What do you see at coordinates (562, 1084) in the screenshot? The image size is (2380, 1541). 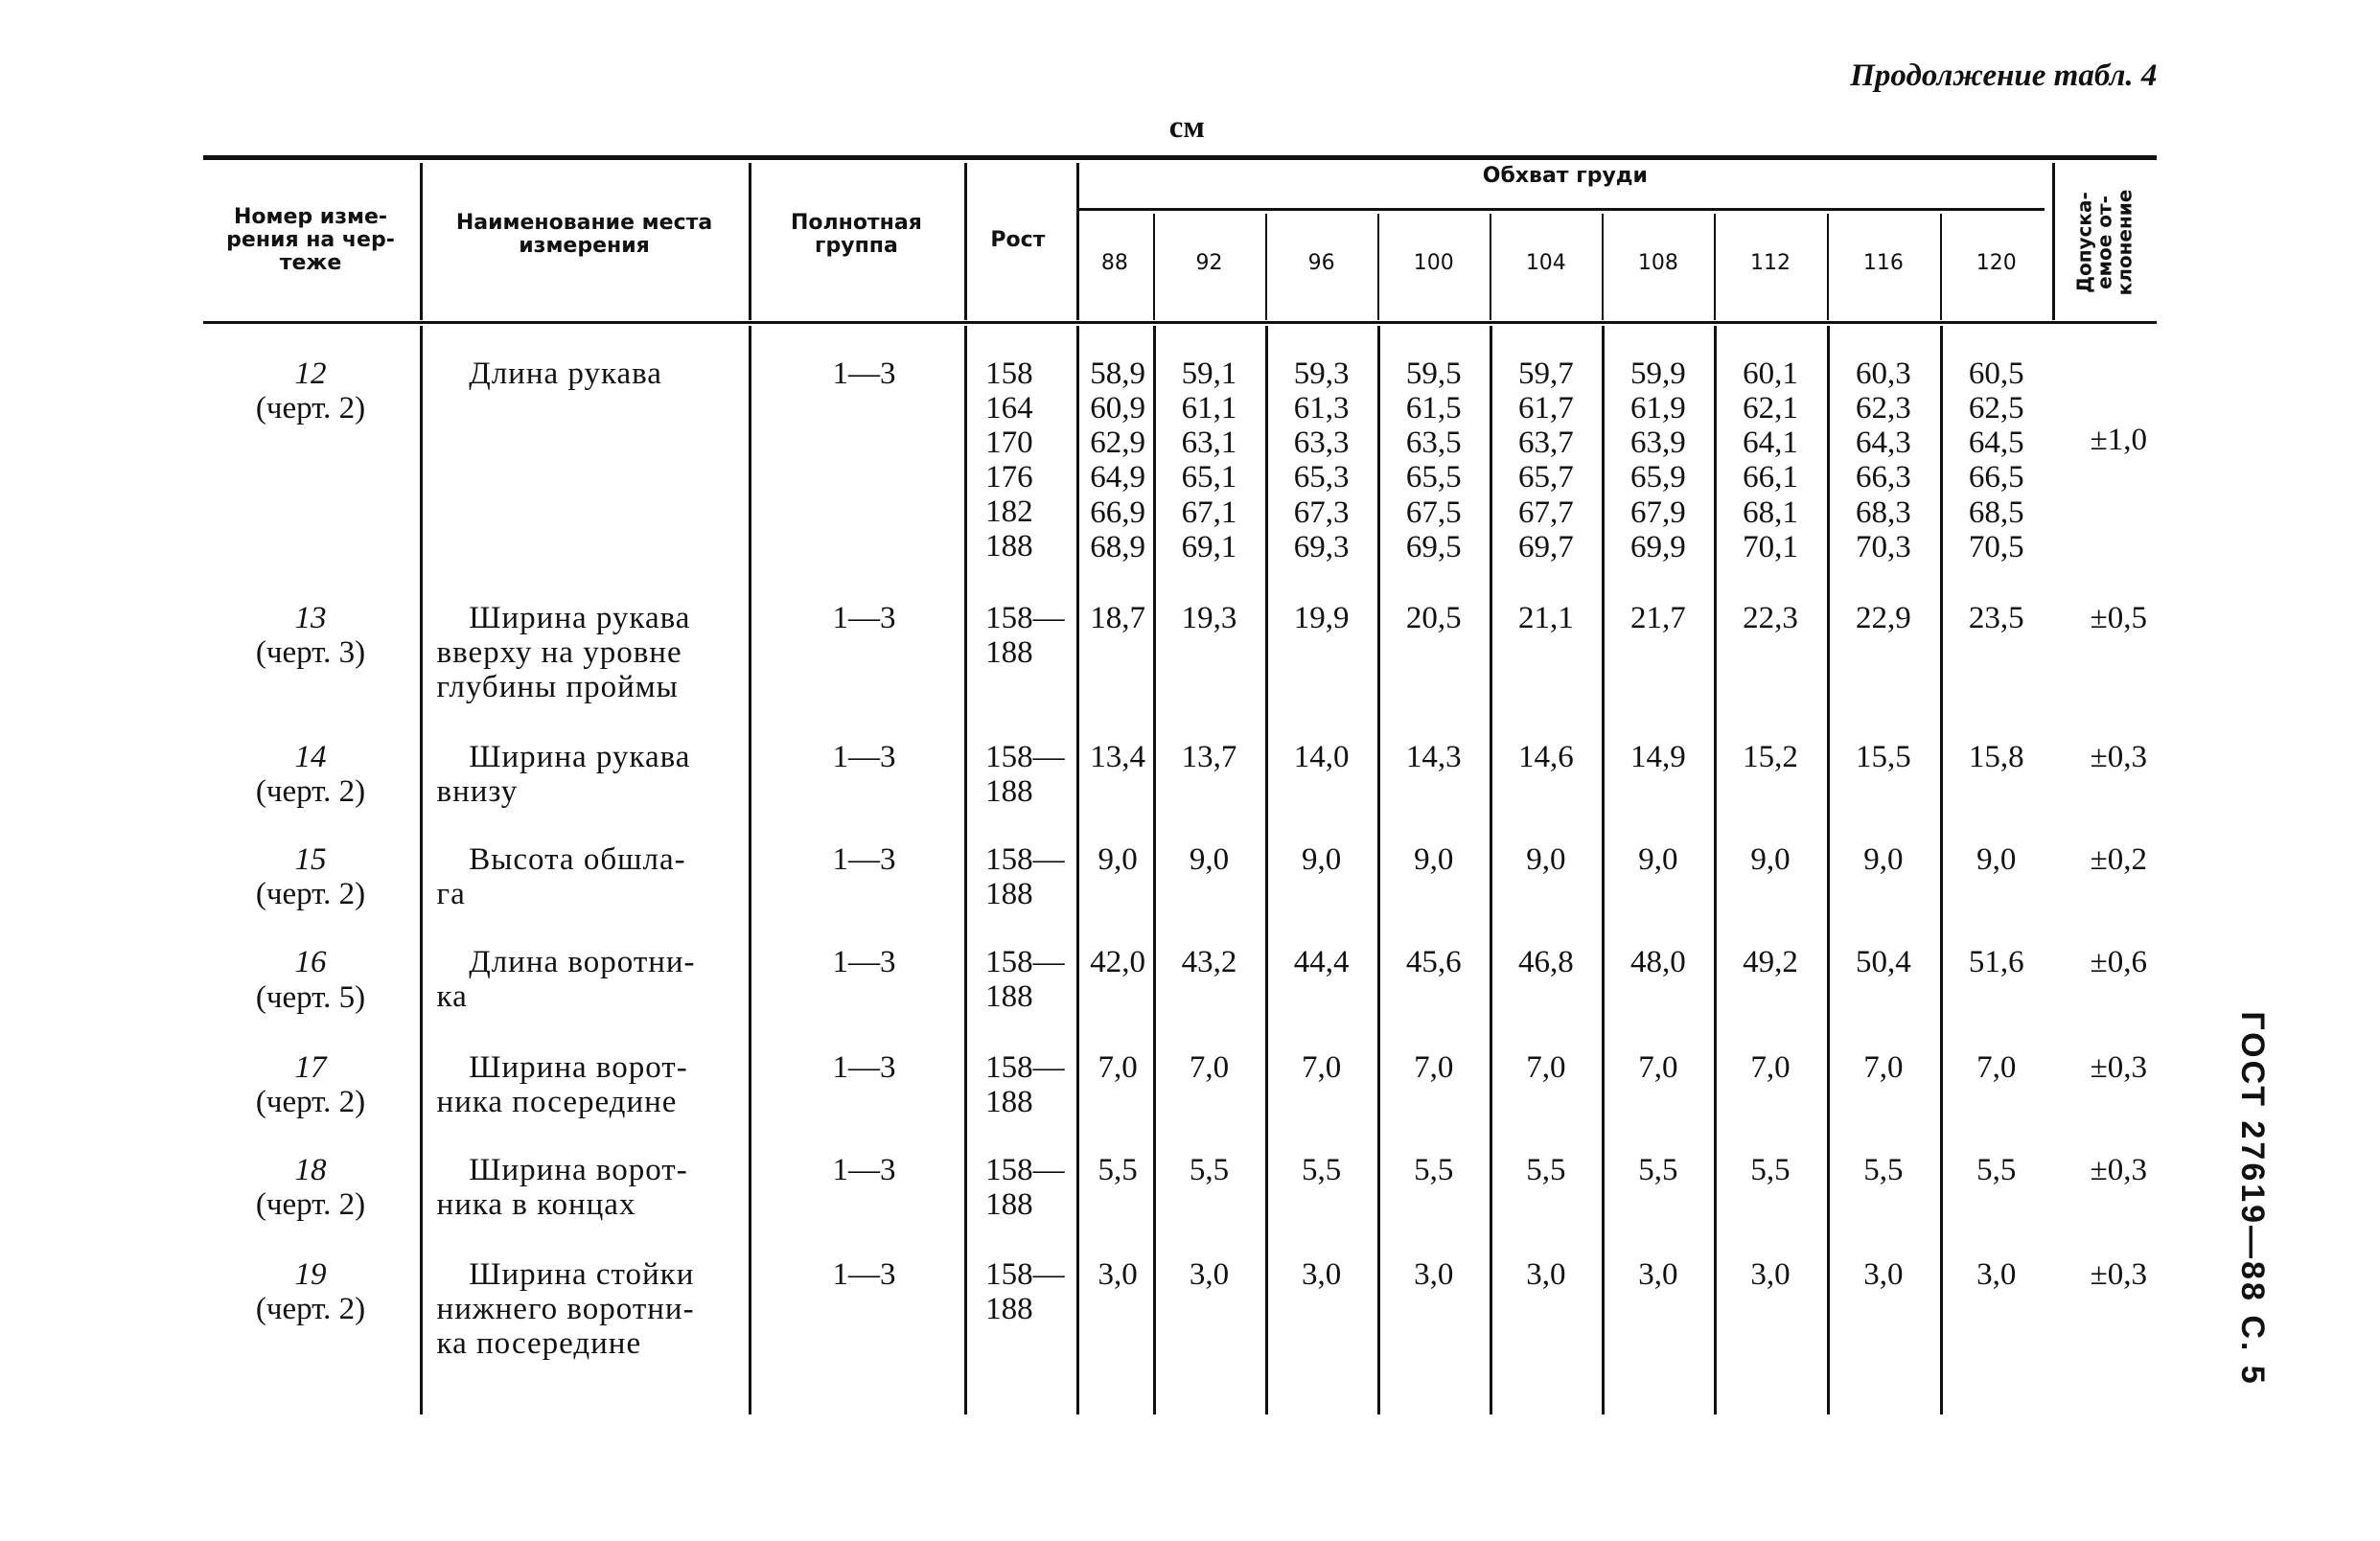 I see `measure-name: Ширина ворот- ника посередине` at bounding box center [562, 1084].